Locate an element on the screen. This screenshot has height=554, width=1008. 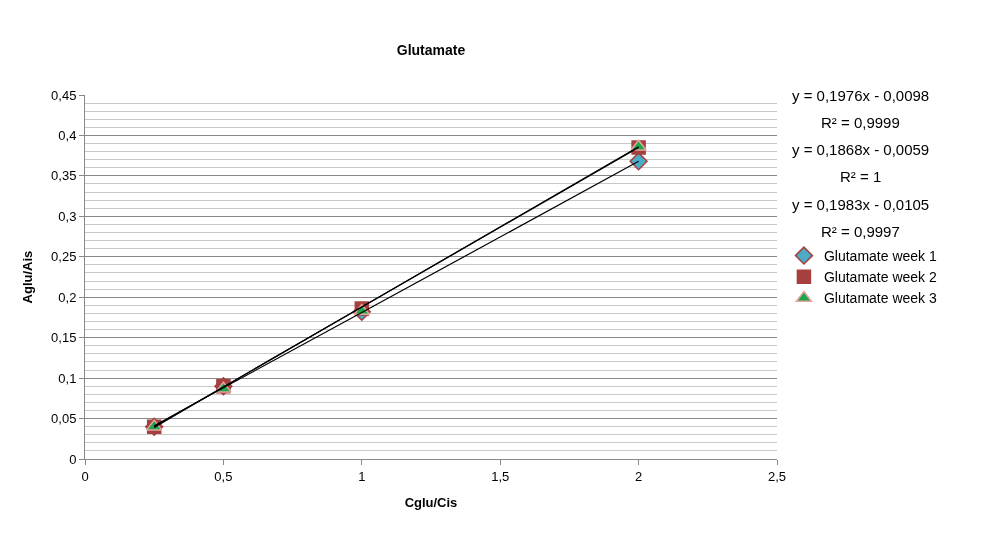
text: y = 0,1976x - 0,0098 is located at coordinates (861, 95).